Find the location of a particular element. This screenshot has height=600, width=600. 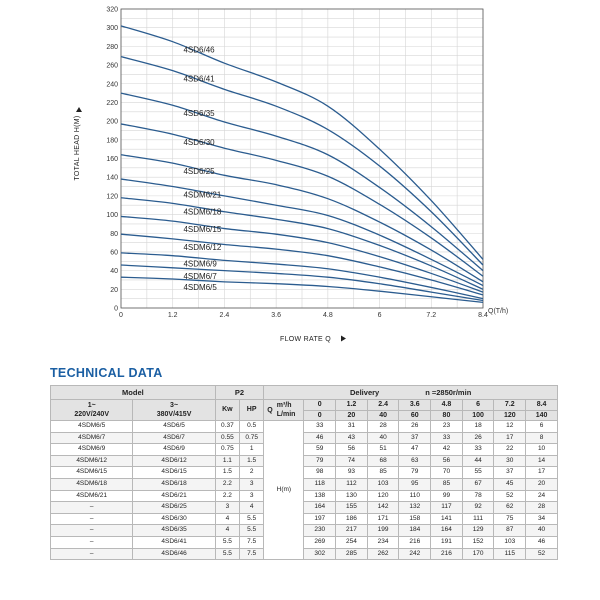

table-row: –4SD6/30 4 5.5 197 186 171 158 141 111 75 34 is located at coordinates (303, 519).